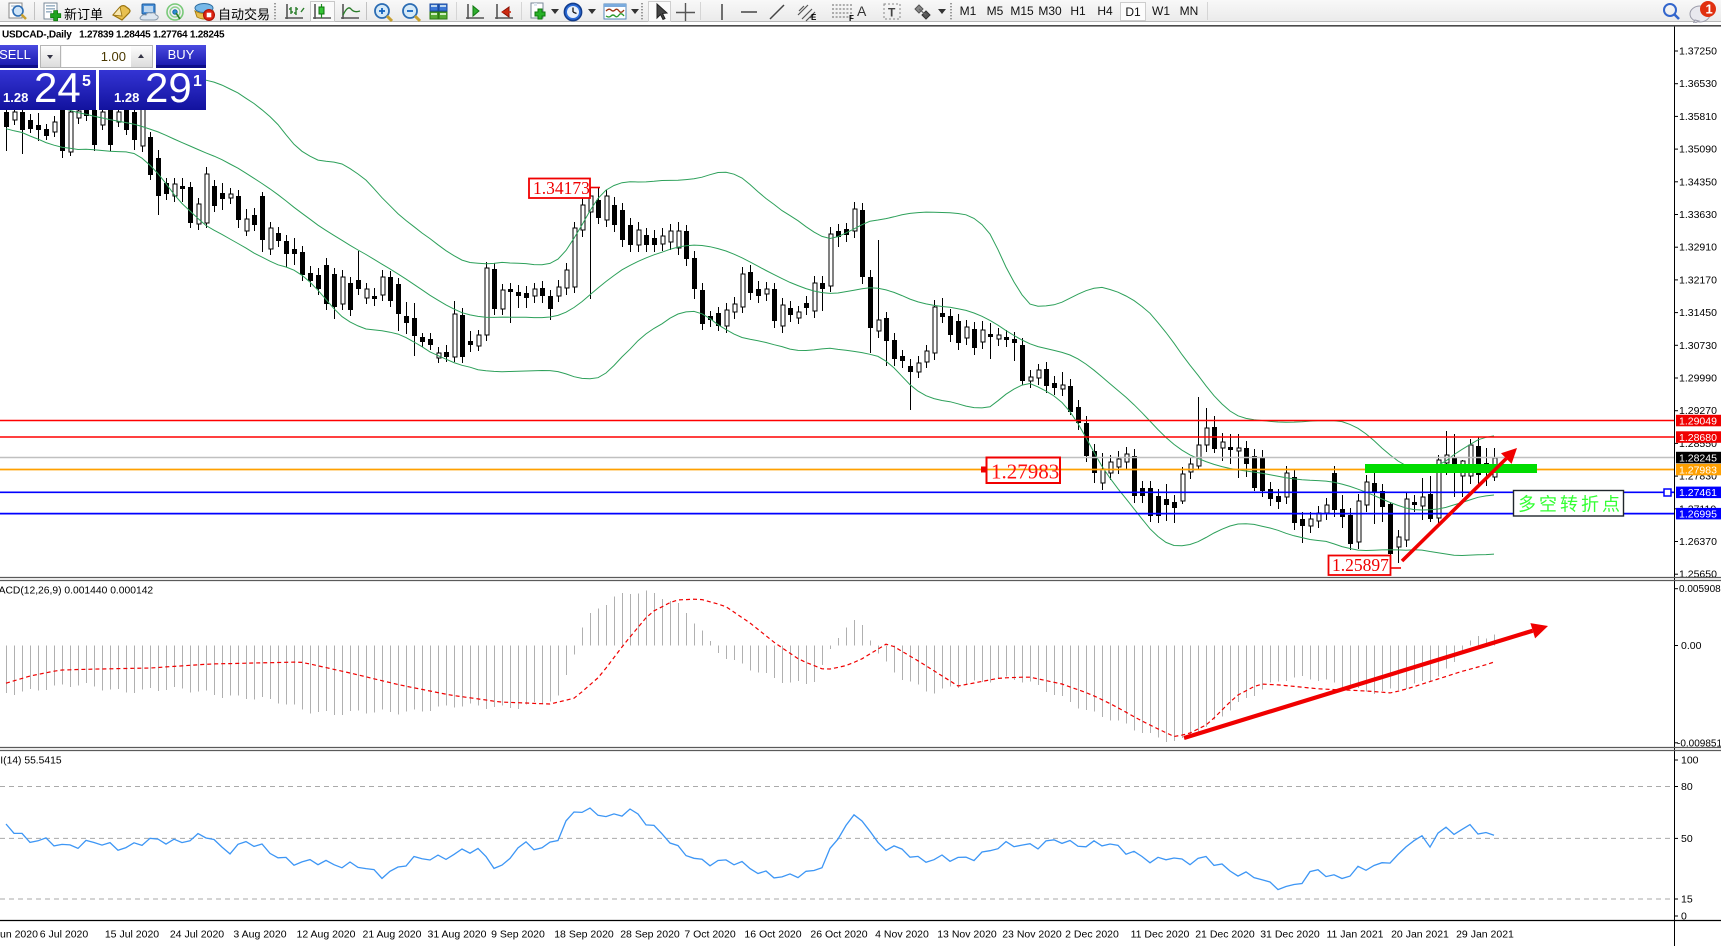  I want to click on svg-text: 6 Jul 2020, so click(64, 935).